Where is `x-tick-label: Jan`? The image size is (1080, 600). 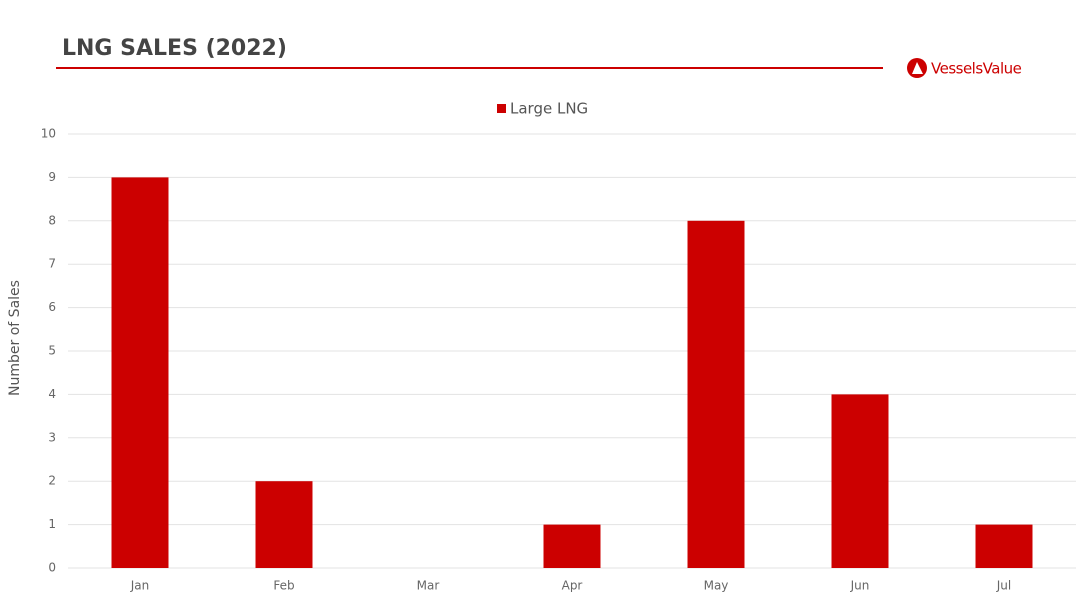
x-tick-label: Jan is located at coordinates (140, 586).